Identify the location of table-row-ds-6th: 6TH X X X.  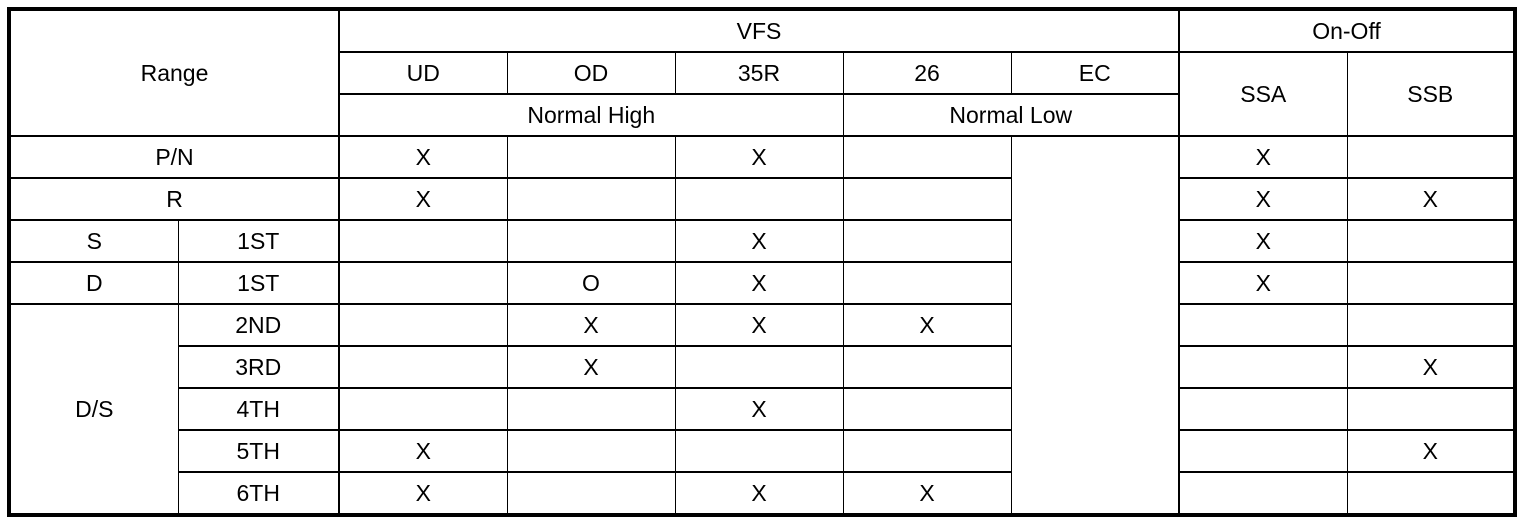
(762, 493).